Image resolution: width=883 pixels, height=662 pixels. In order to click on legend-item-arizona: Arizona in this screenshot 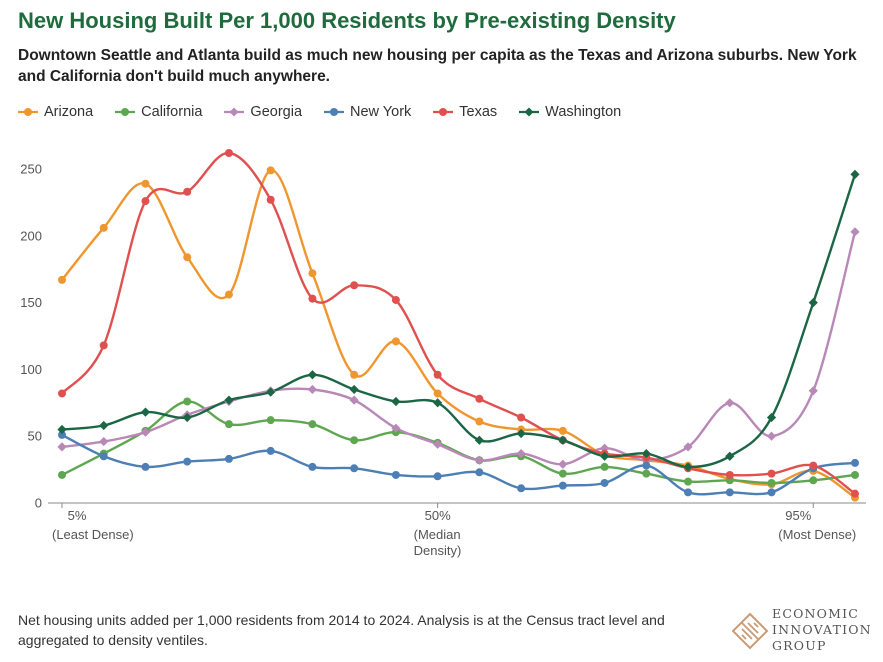, I will do `click(55, 112)`.